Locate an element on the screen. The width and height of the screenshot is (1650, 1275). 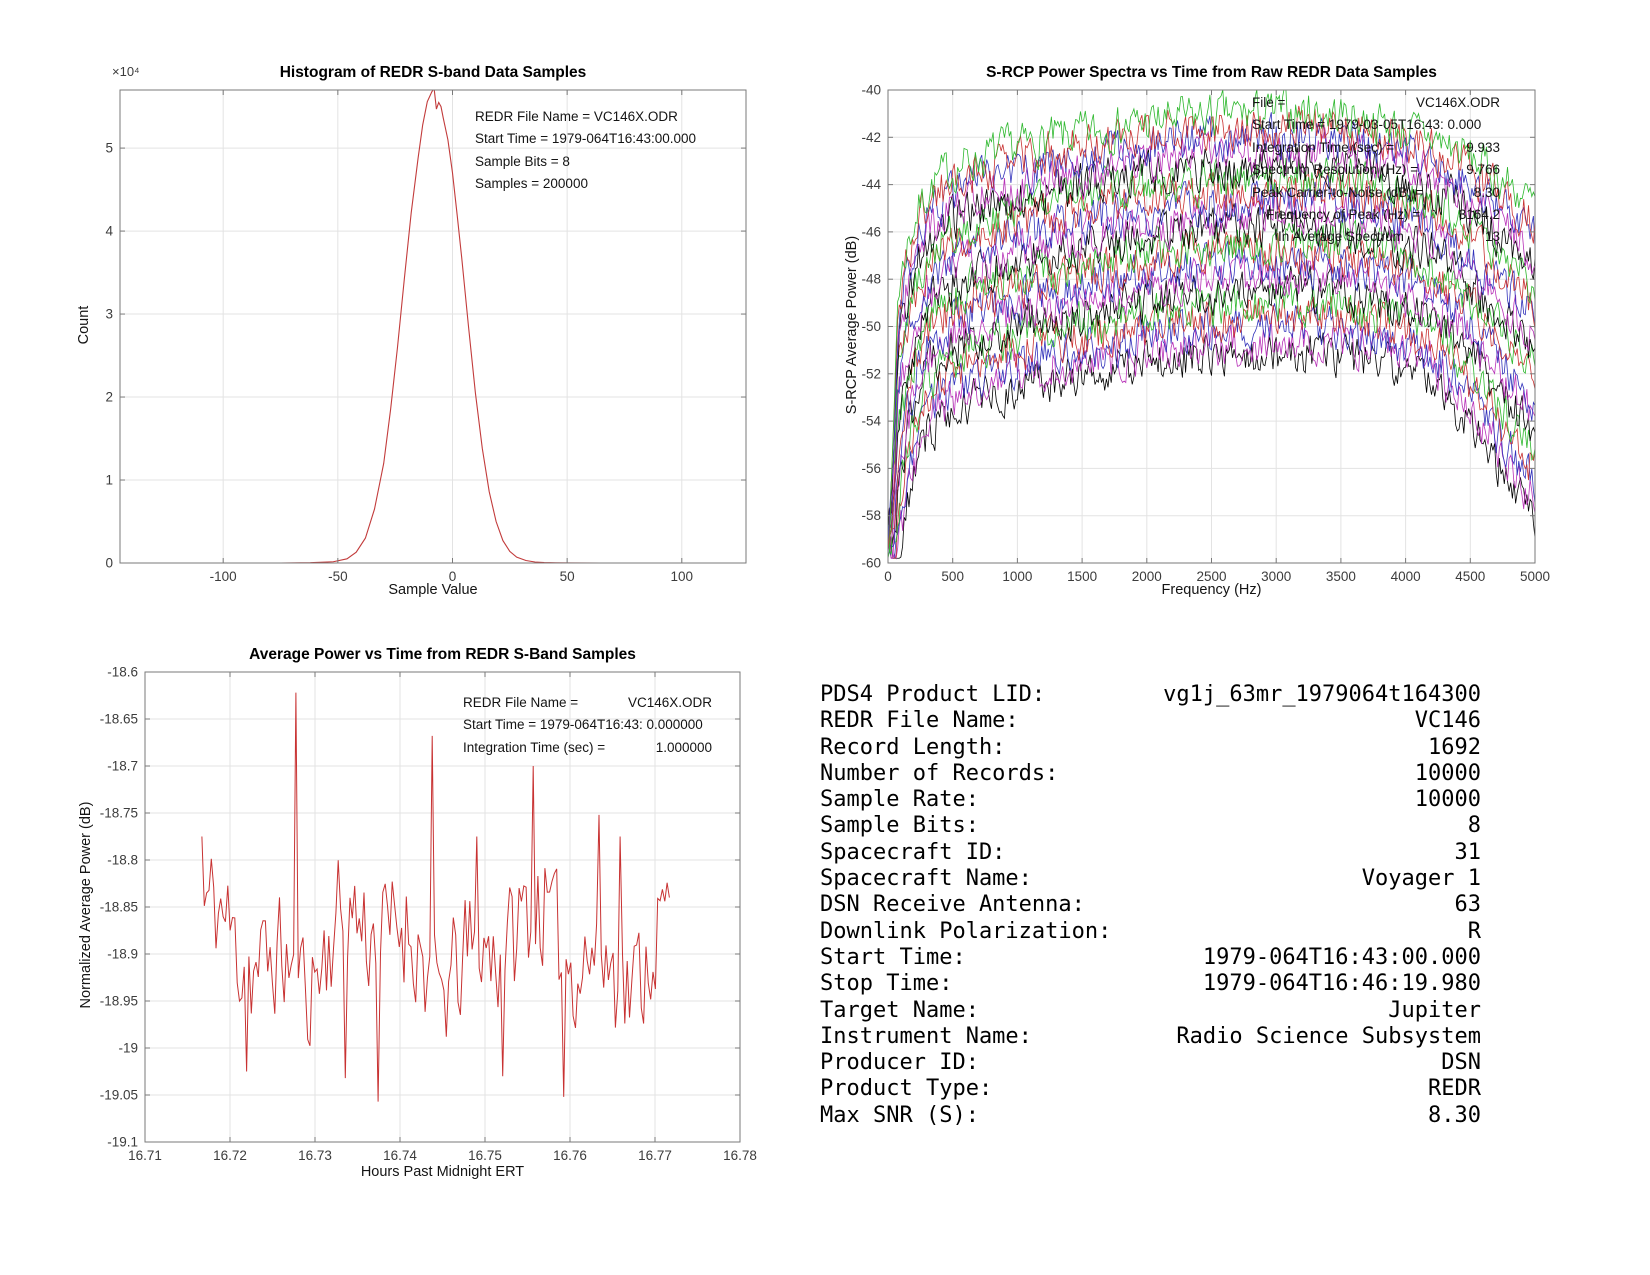
metadata-row: Number of Records: 10000 is located at coordinates (1150, 774).